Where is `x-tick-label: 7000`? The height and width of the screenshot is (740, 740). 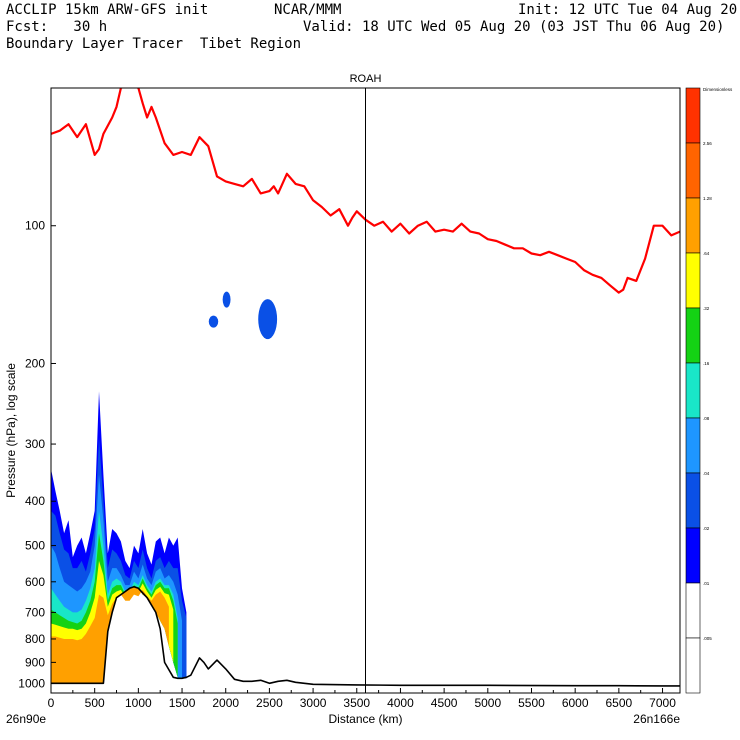
x-tick-label: 7000 is located at coordinates (662, 703).